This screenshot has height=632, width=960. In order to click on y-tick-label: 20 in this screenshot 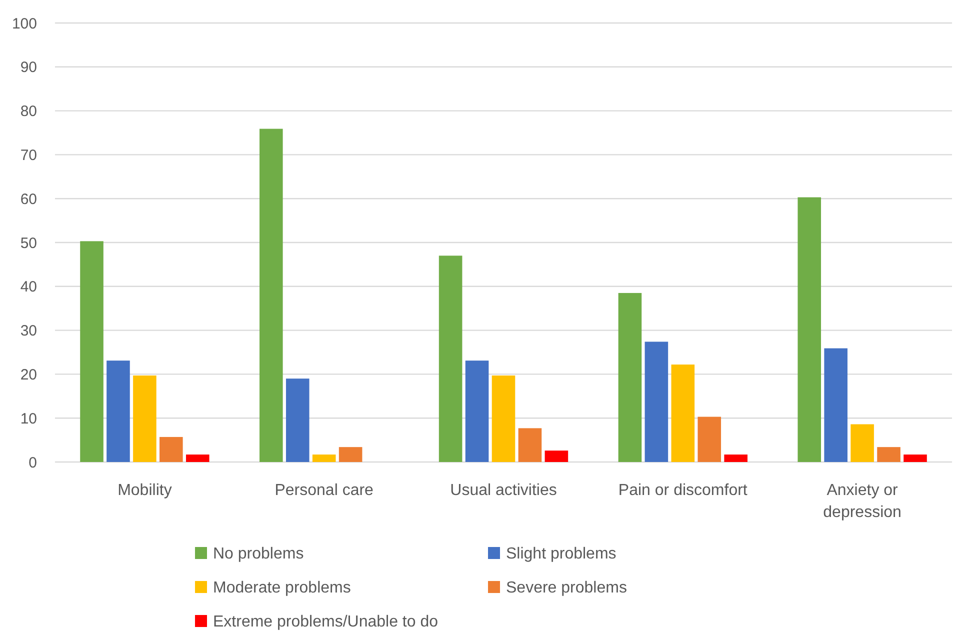, I will do `click(28, 375)`.